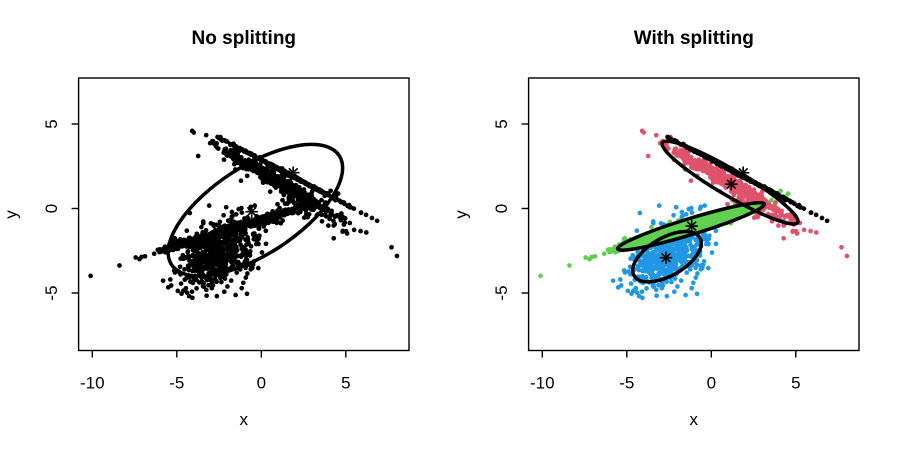 The image size is (900, 450). What do you see at coordinates (244, 38) in the screenshot?
I see `svg-text: No splitting` at bounding box center [244, 38].